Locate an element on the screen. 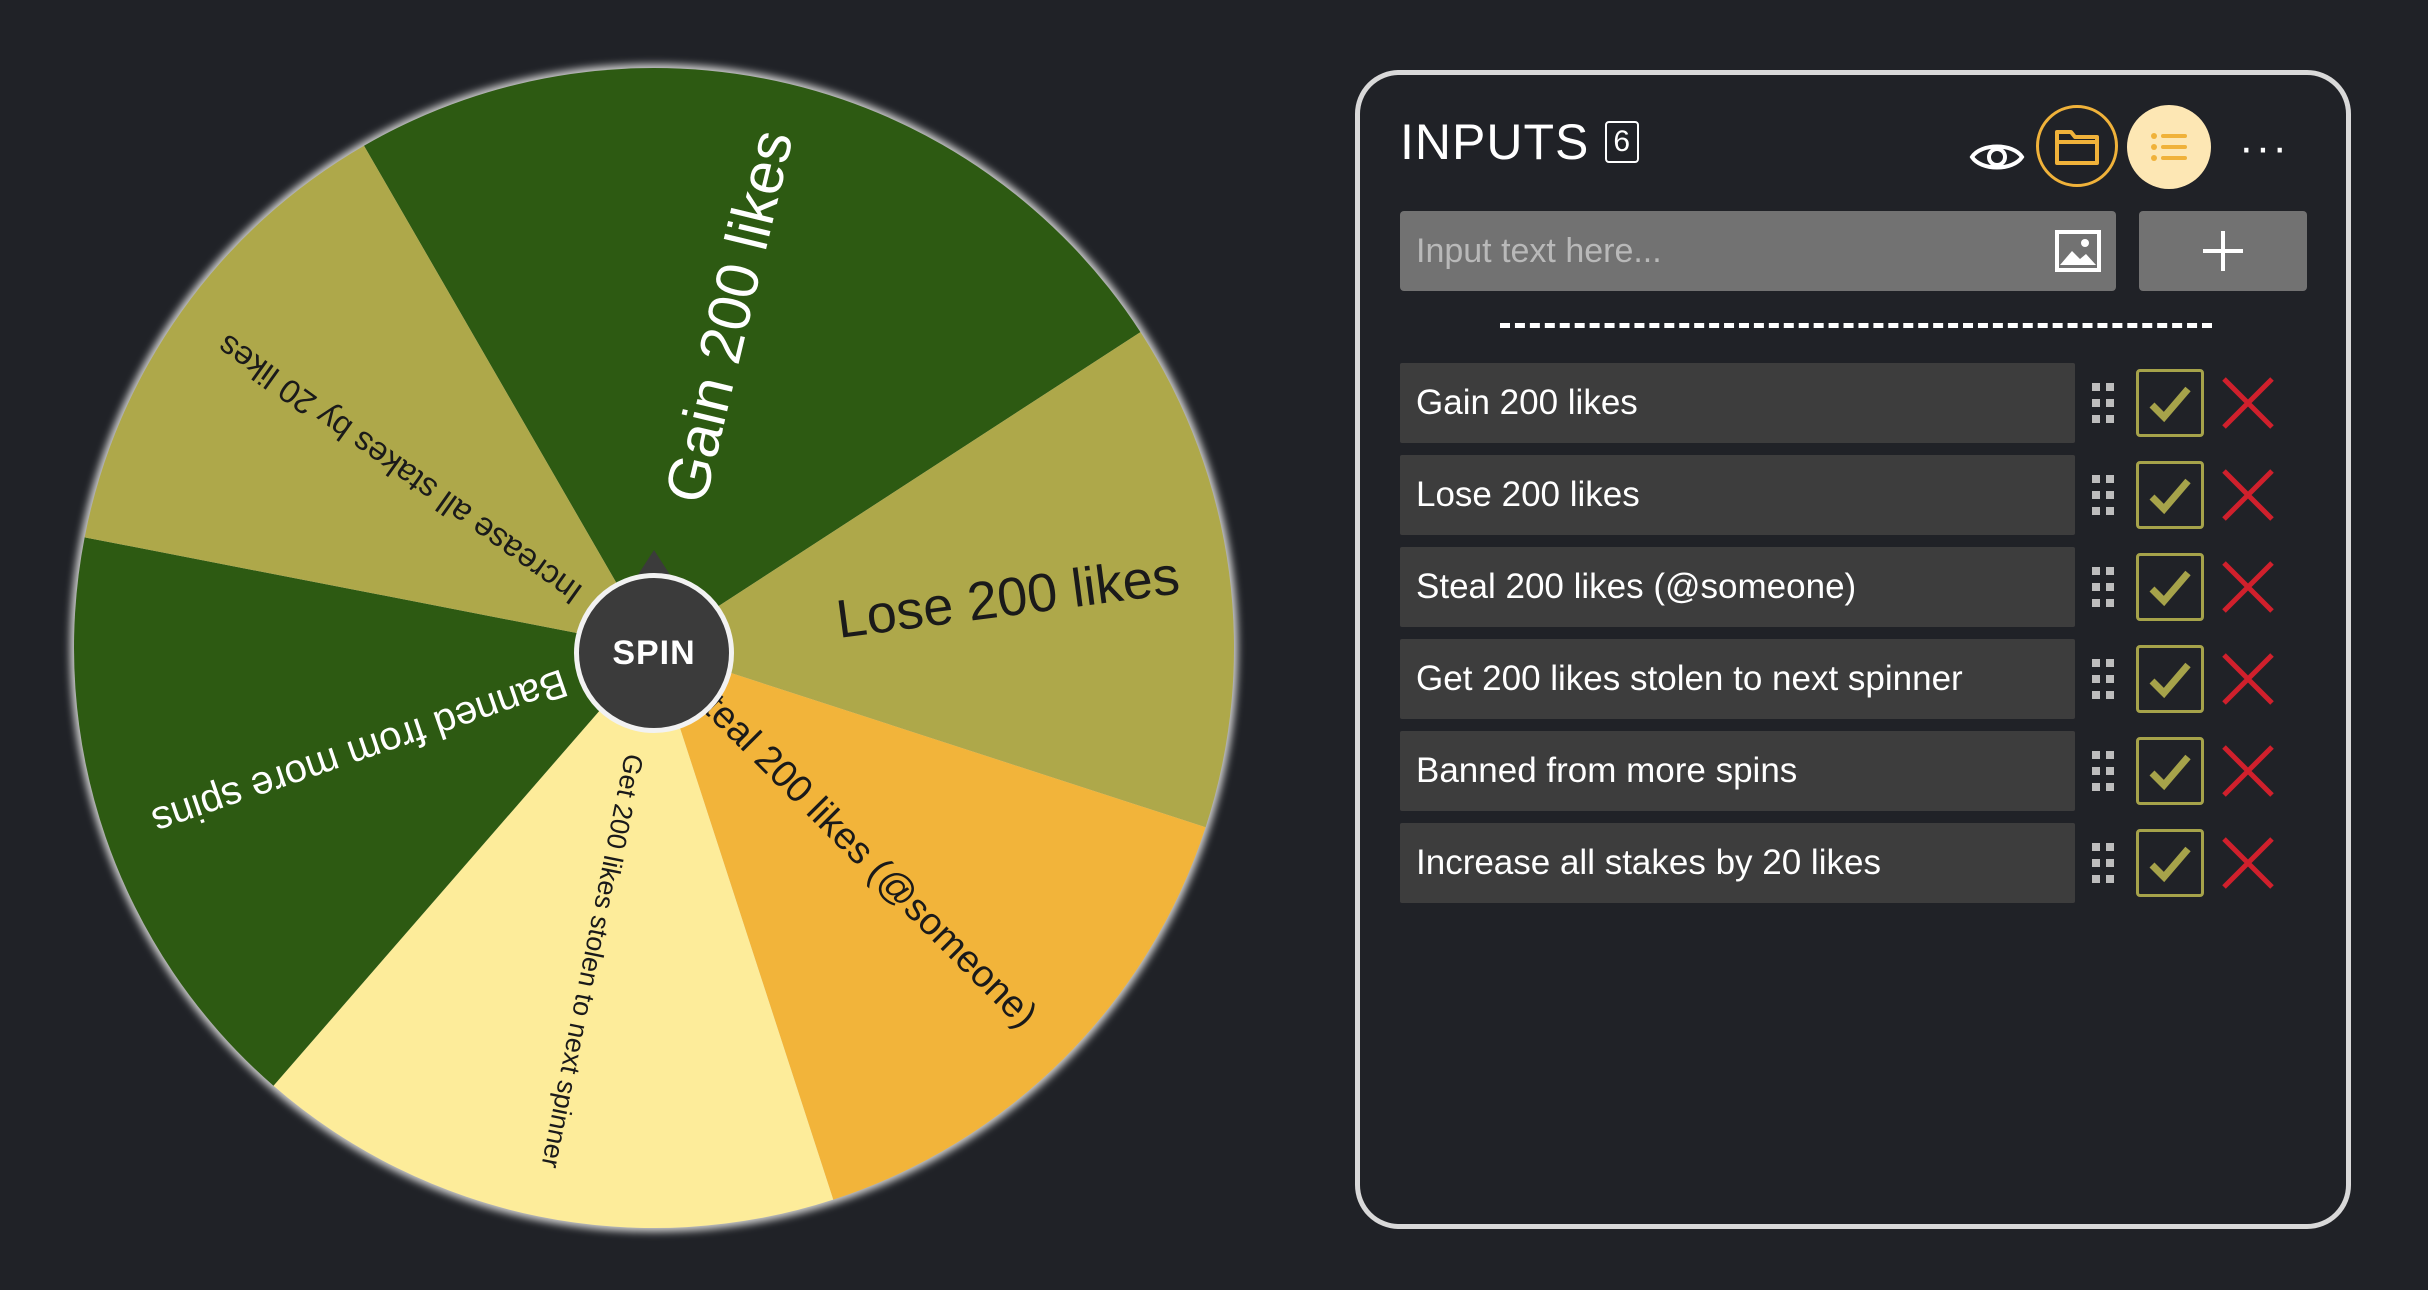  more-icon: ··· is located at coordinates (2264, 147).